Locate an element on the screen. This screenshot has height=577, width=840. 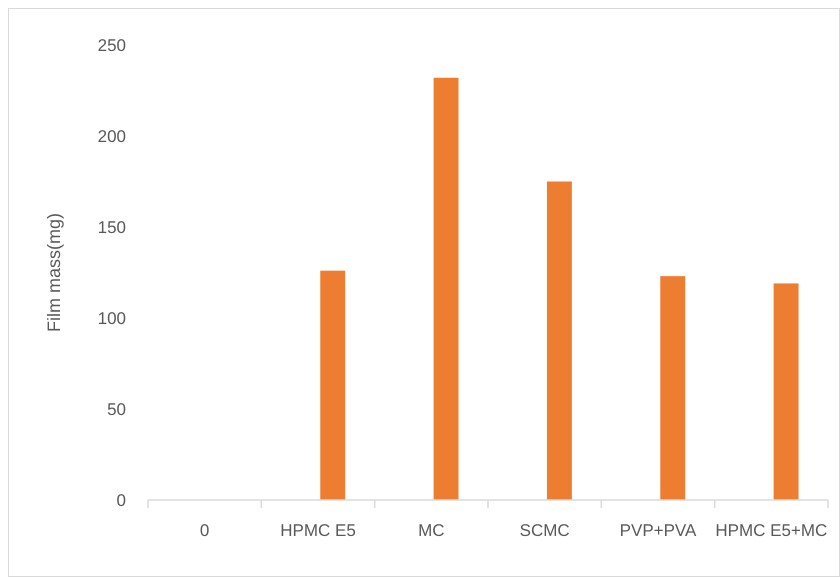
y-tick-label: 100 is located at coordinates (112, 318).